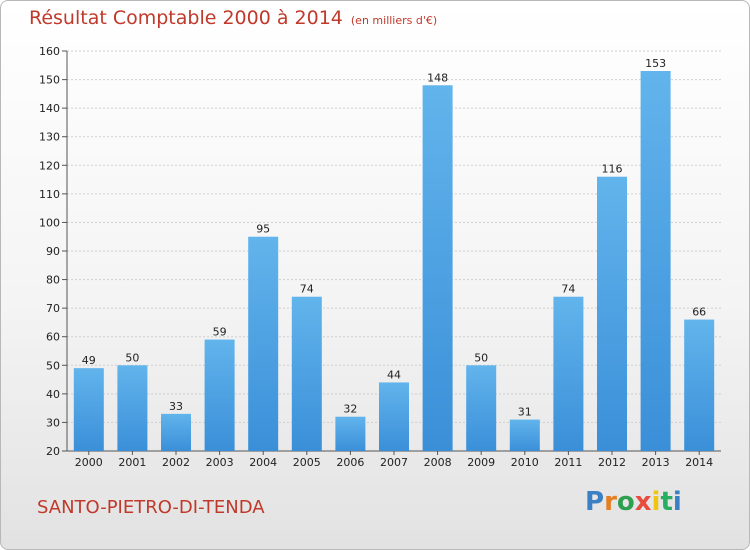 This screenshot has height=550, width=750. Describe the element at coordinates (89, 360) in the screenshot. I see `bar-value-label: 49` at that location.